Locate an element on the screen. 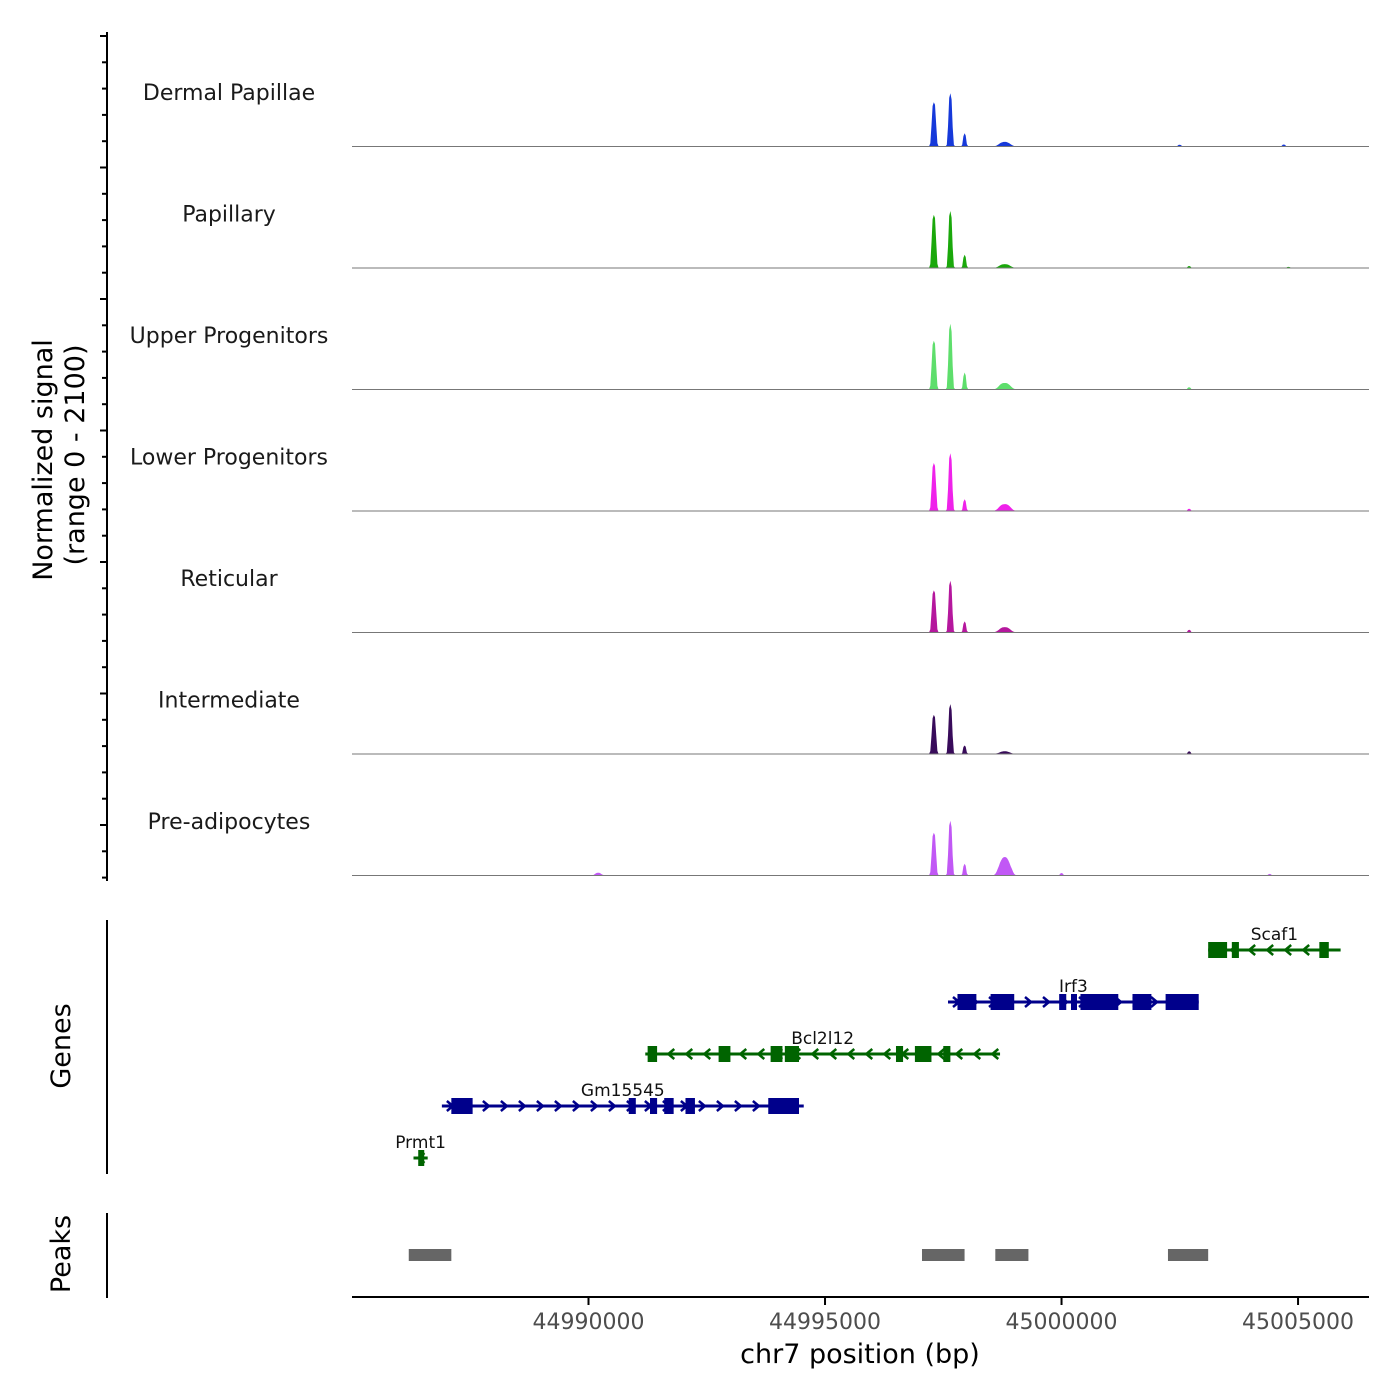  coverage-track: Reticular is located at coordinates (774, 600).